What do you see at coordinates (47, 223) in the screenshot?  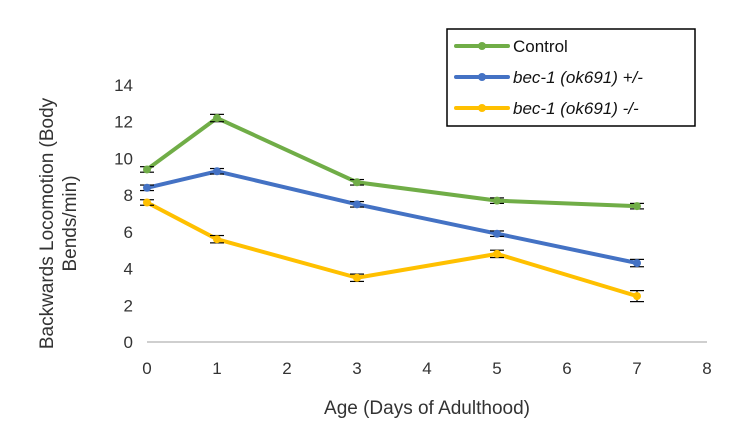 I see `y-axis-title-line: Backwards Locomotion (Body` at bounding box center [47, 223].